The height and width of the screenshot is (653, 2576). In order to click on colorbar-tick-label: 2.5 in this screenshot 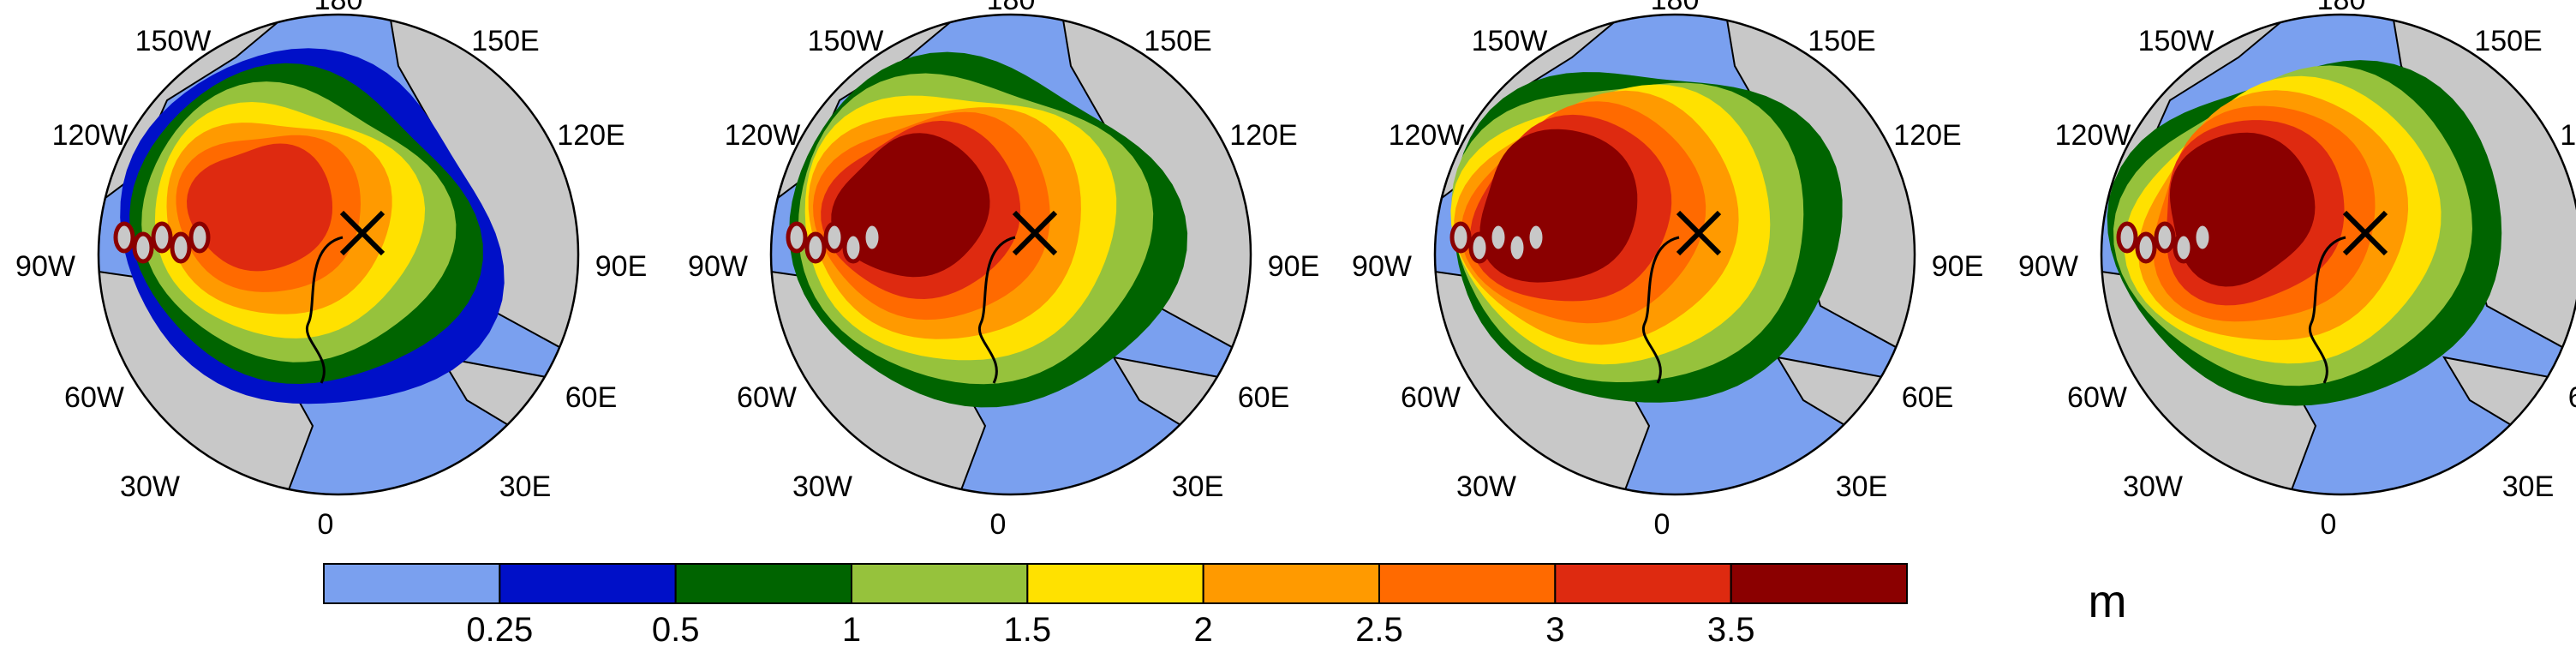, I will do `click(1379, 630)`.